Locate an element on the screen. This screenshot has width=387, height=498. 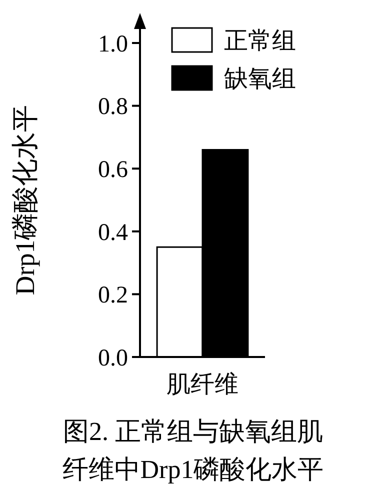
y-tick-label: 0.4 is located at coordinates (113, 233).